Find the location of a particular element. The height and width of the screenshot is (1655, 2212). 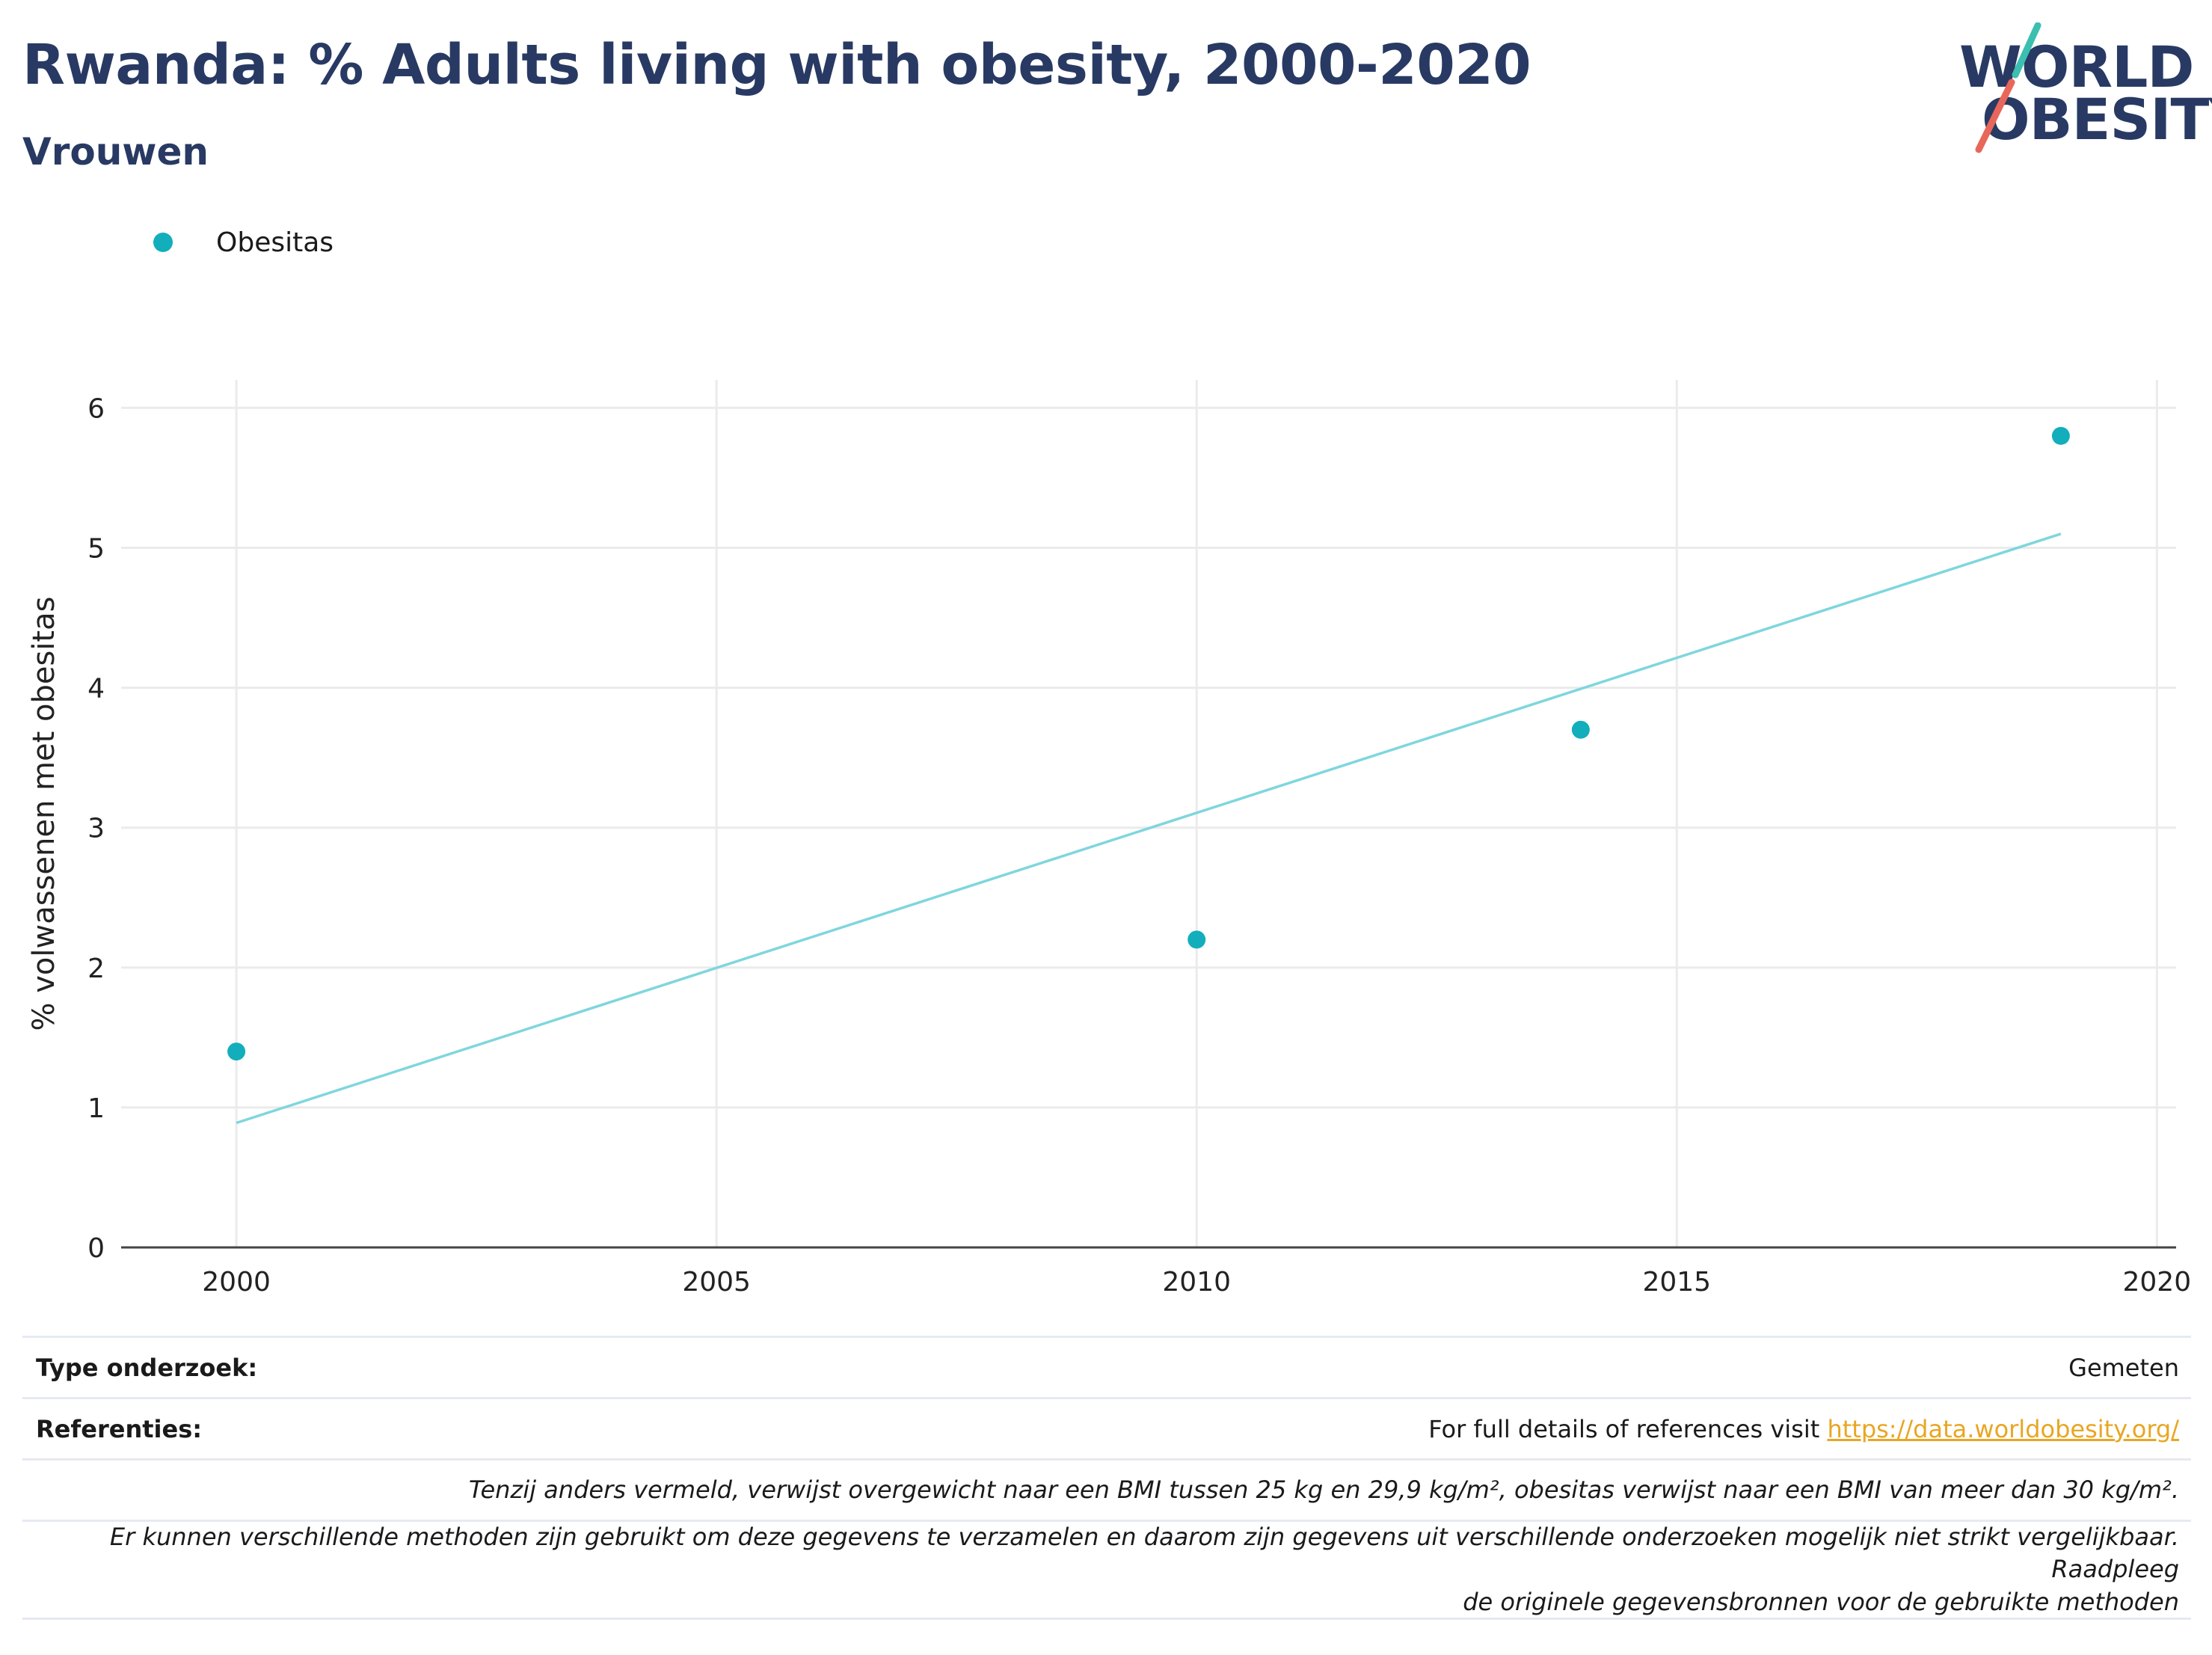

y-tick-label: 2 is located at coordinates (96, 969).